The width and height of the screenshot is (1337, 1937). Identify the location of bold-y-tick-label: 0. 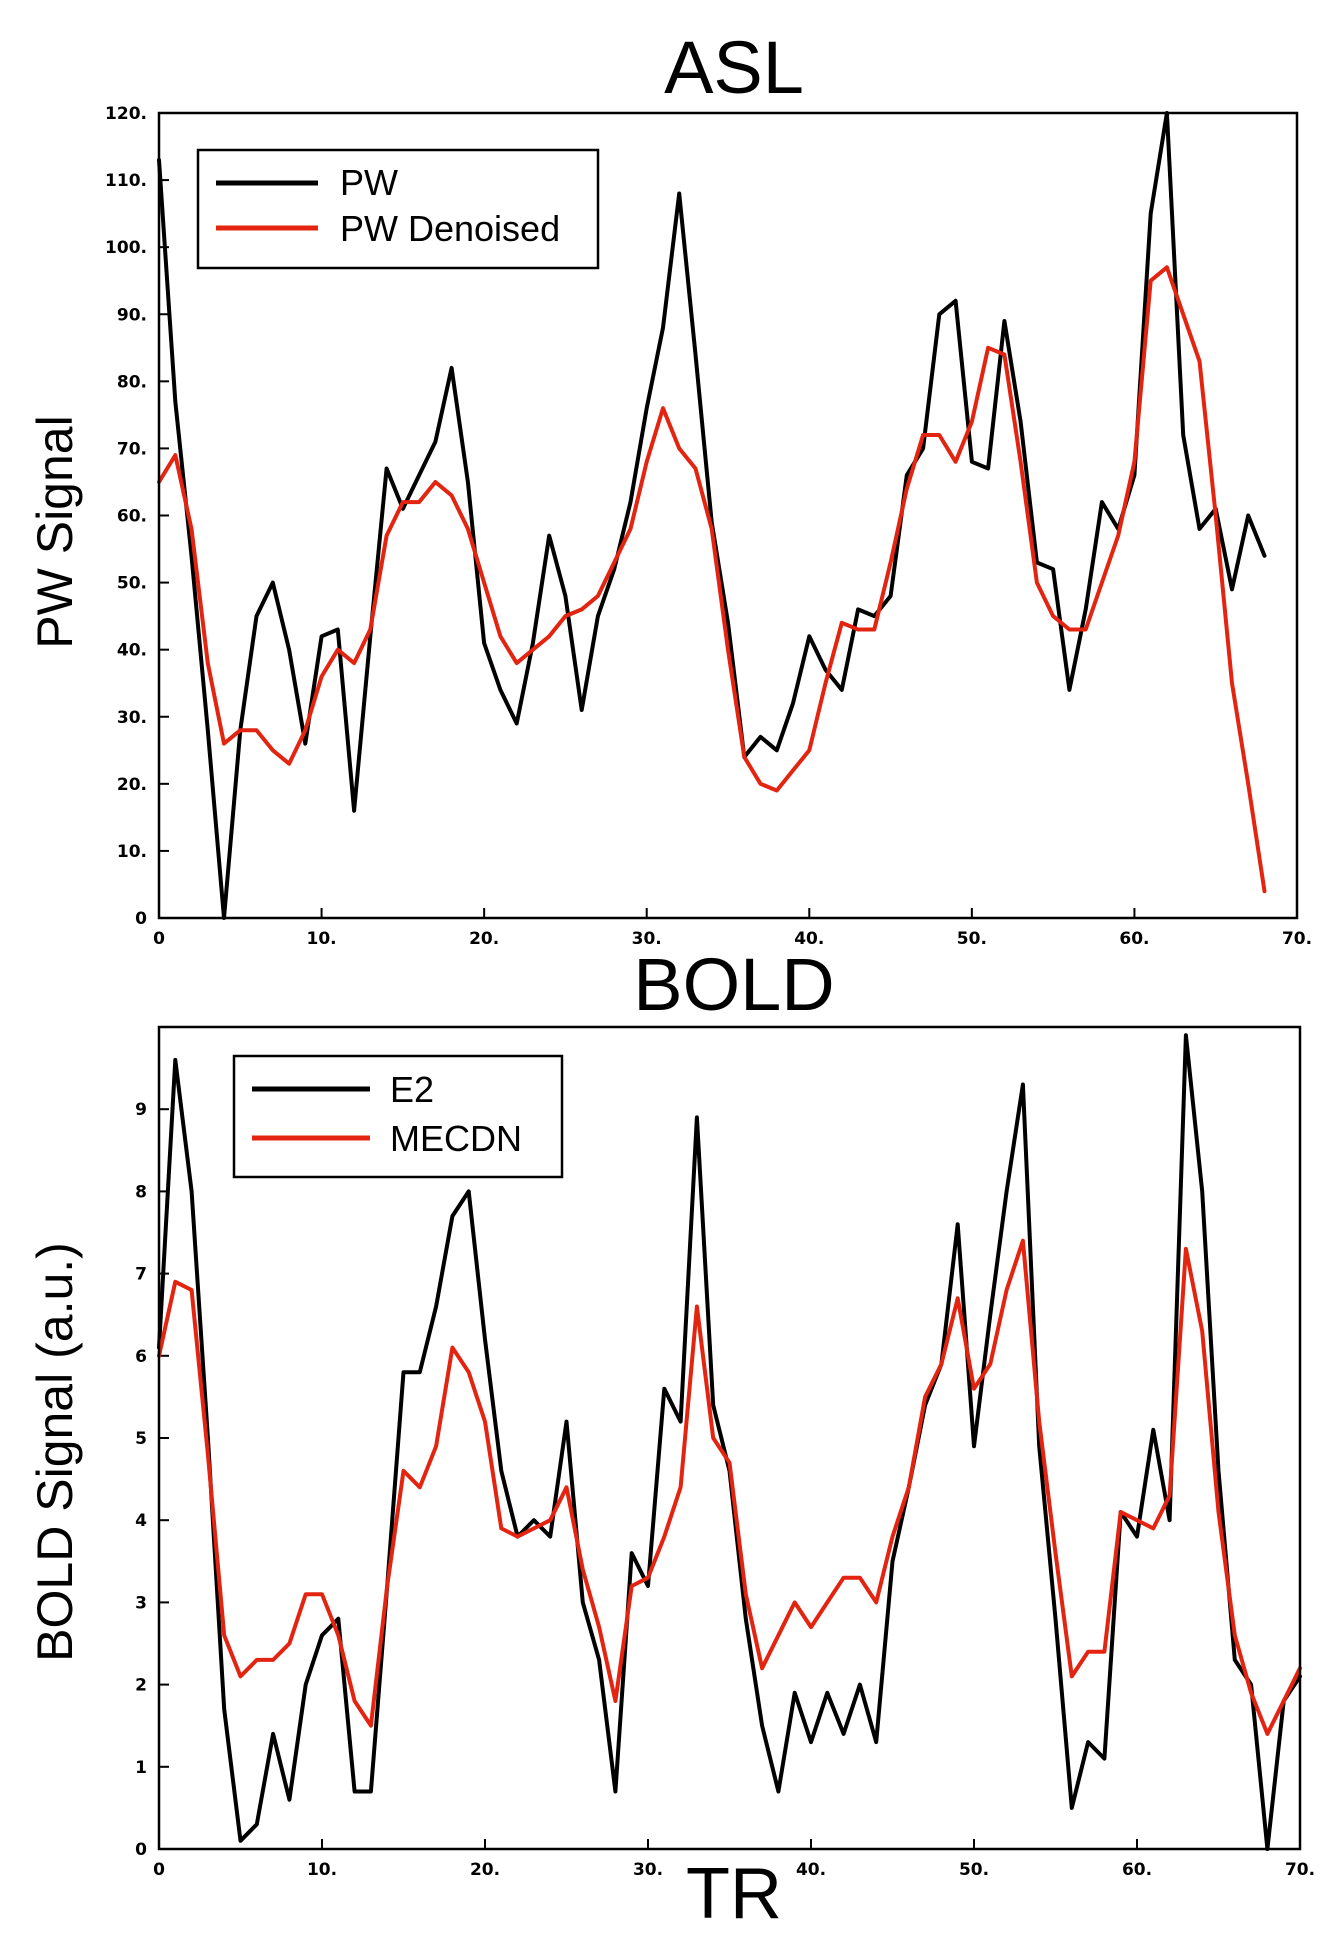
(141, 1850).